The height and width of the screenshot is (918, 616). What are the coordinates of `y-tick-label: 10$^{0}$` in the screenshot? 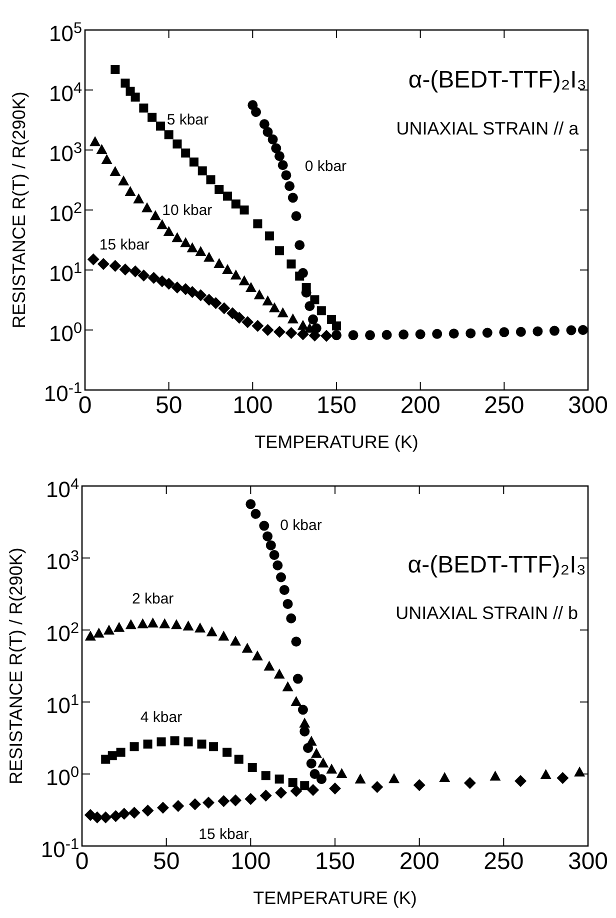 It's located at (62, 777).